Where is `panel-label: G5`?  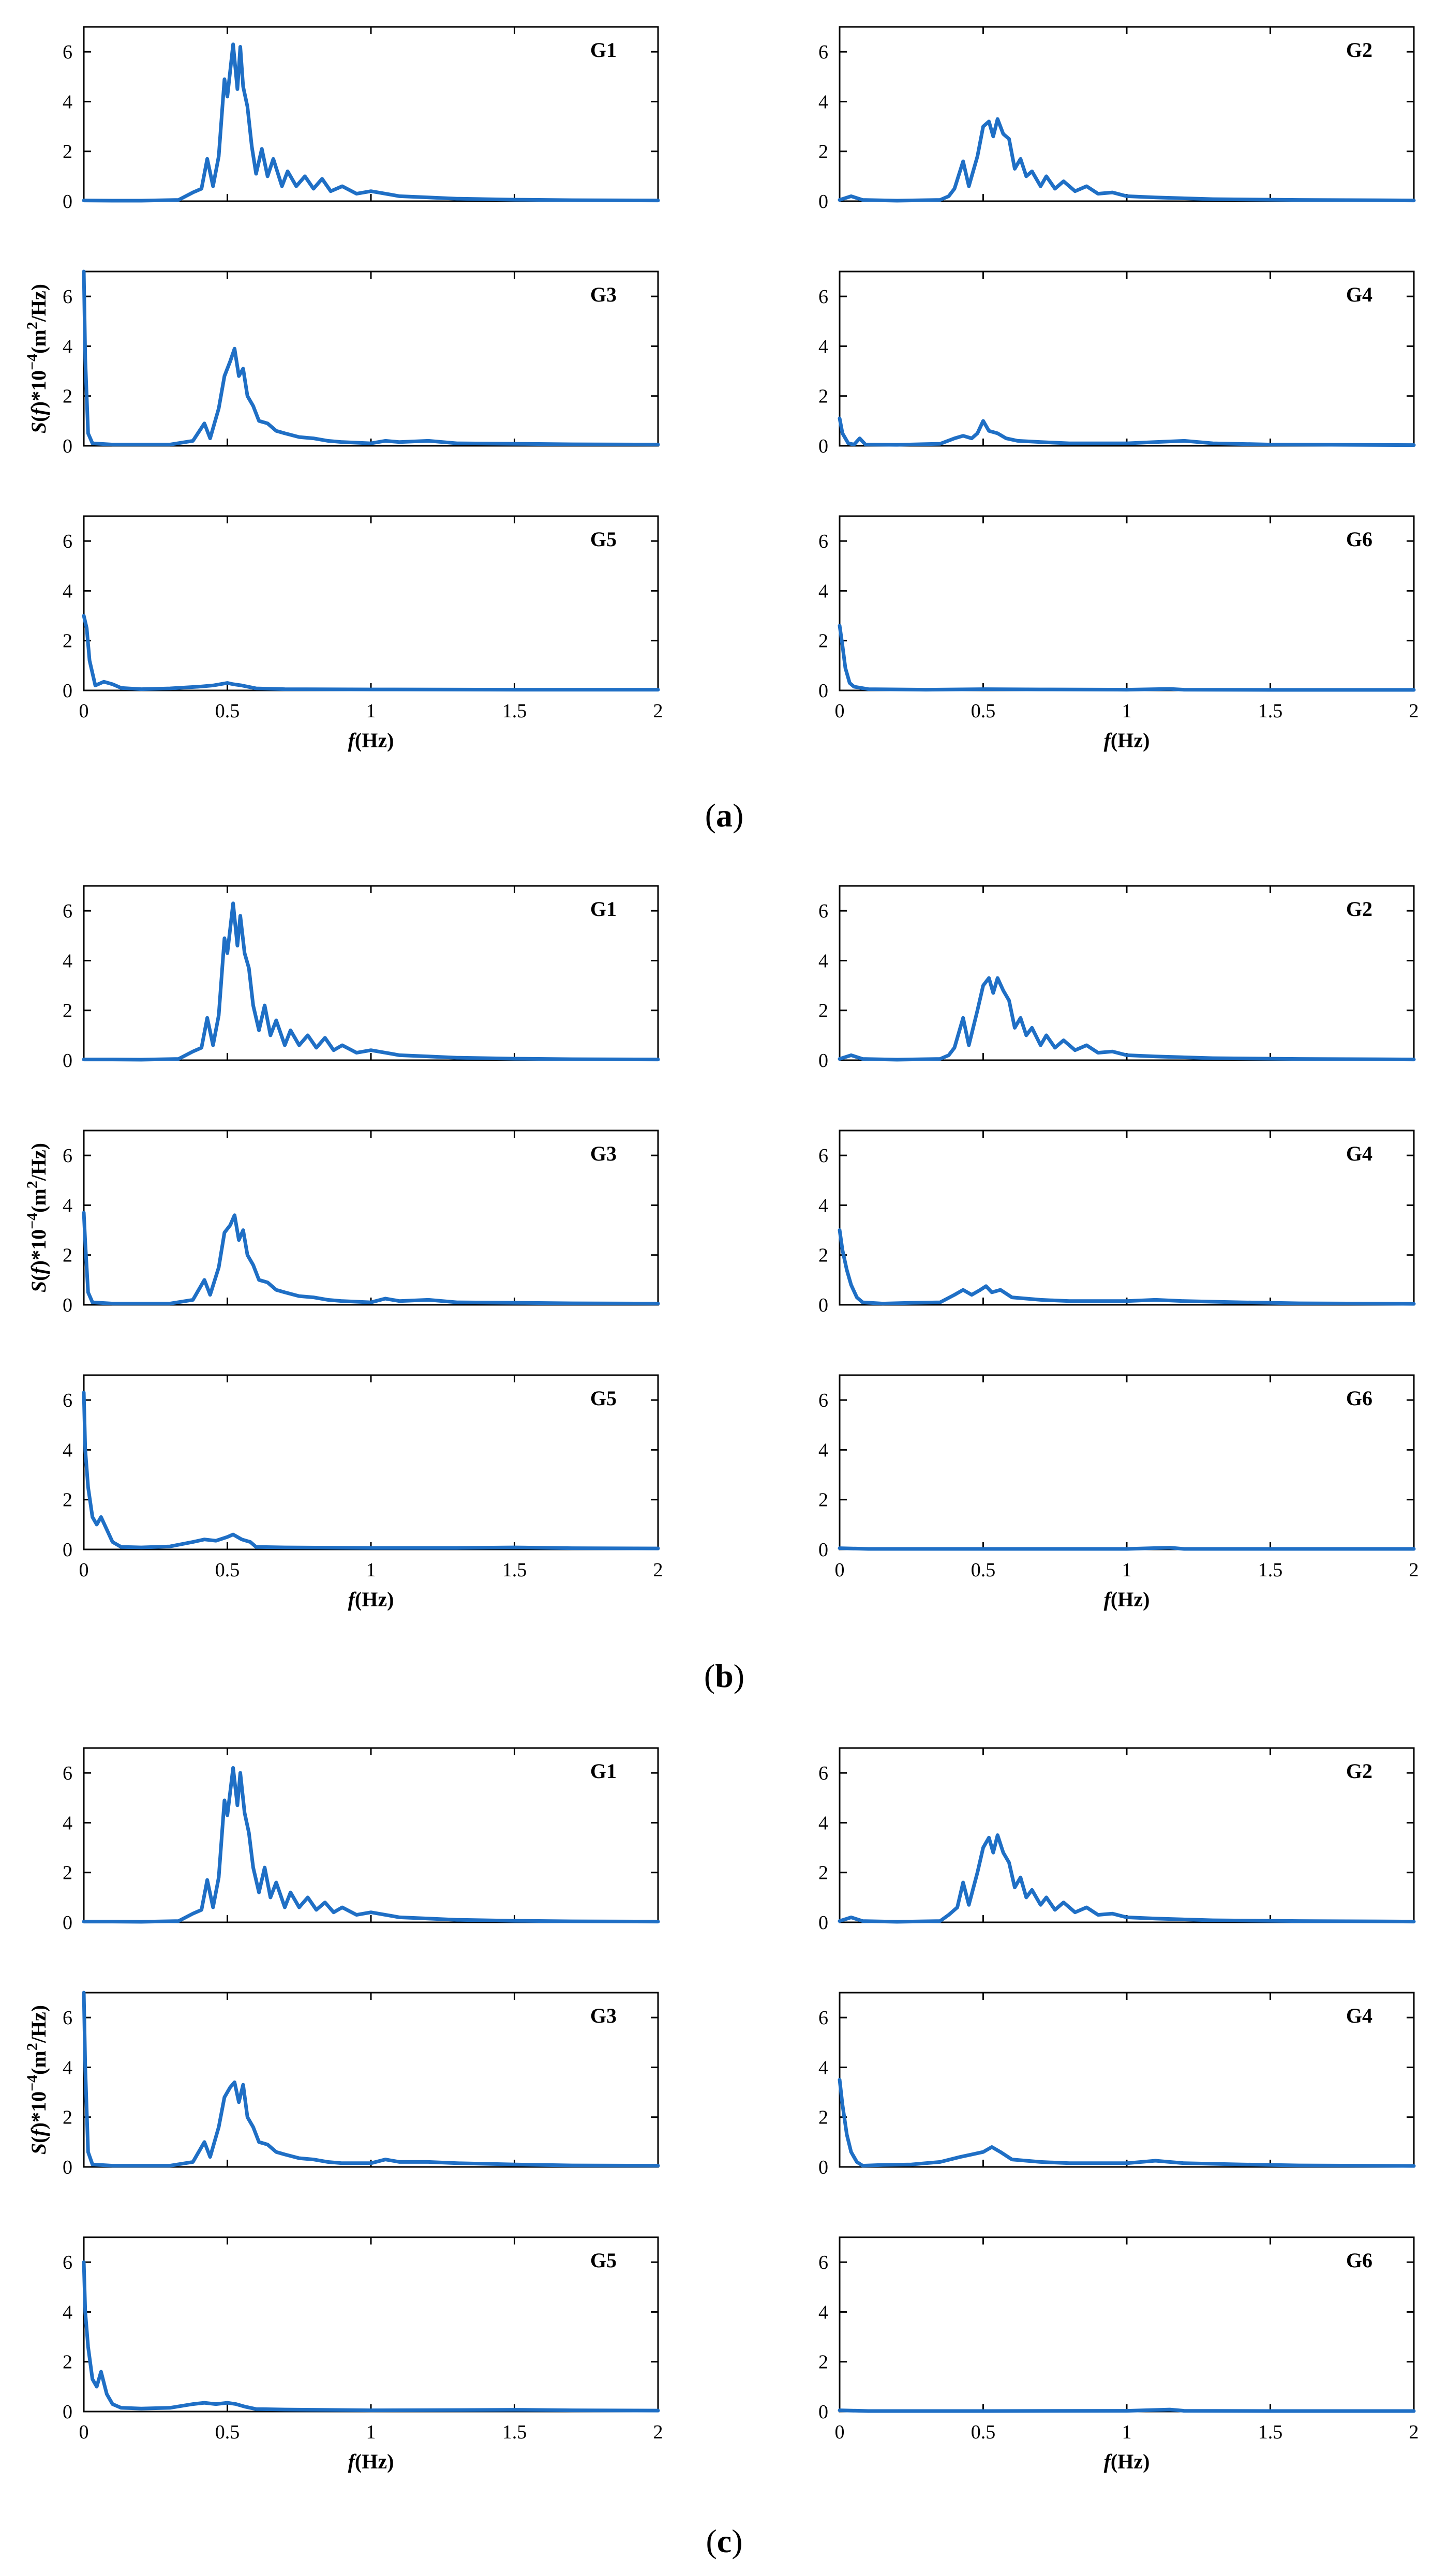
panel-label: G5 is located at coordinates (603, 539).